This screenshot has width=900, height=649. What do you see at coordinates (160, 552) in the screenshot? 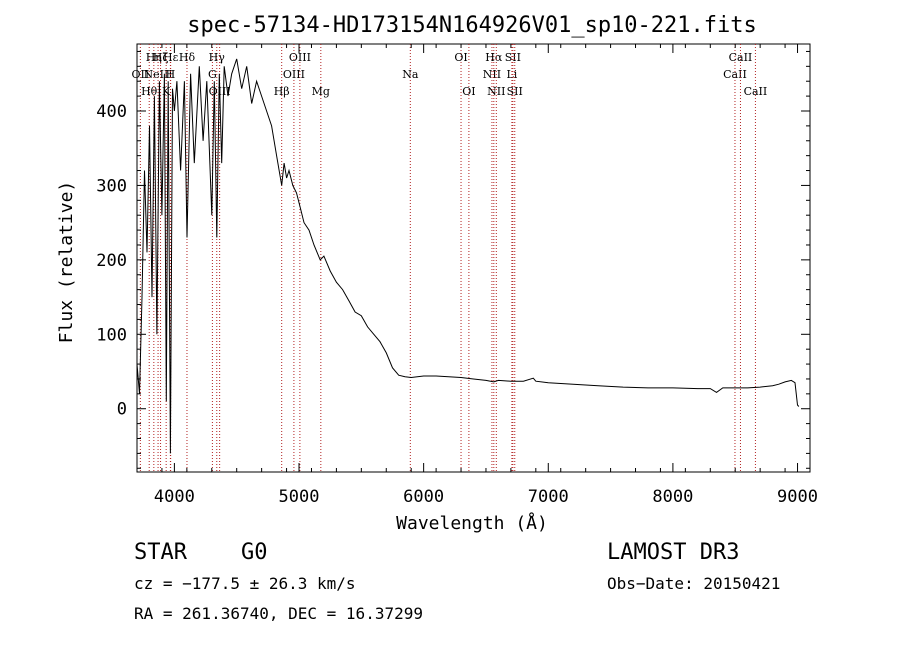
I see `object-class: STAR` at bounding box center [160, 552].